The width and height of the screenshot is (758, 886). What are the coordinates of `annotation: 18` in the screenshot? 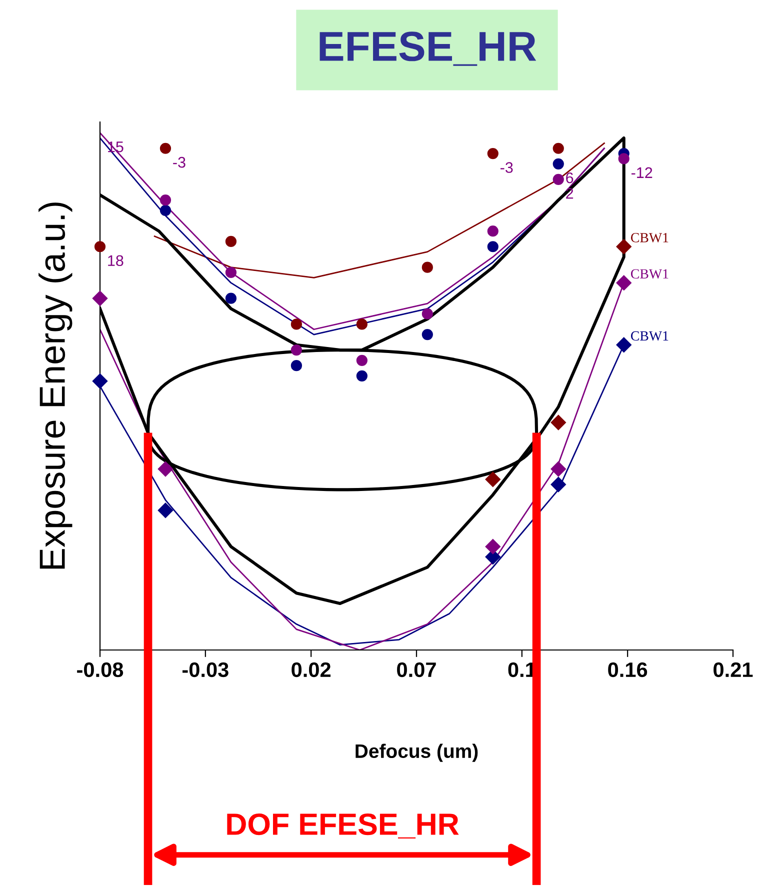 It's located at (116, 260).